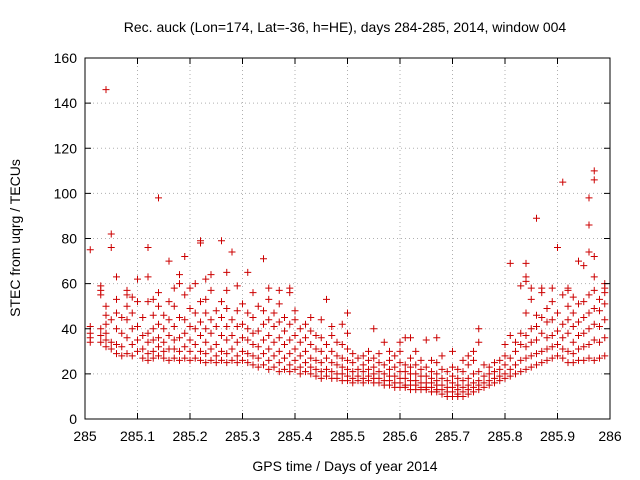 The width and height of the screenshot is (640, 480). Describe the element at coordinates (242, 436) in the screenshot. I see `x-tick-label: 285.3` at that location.